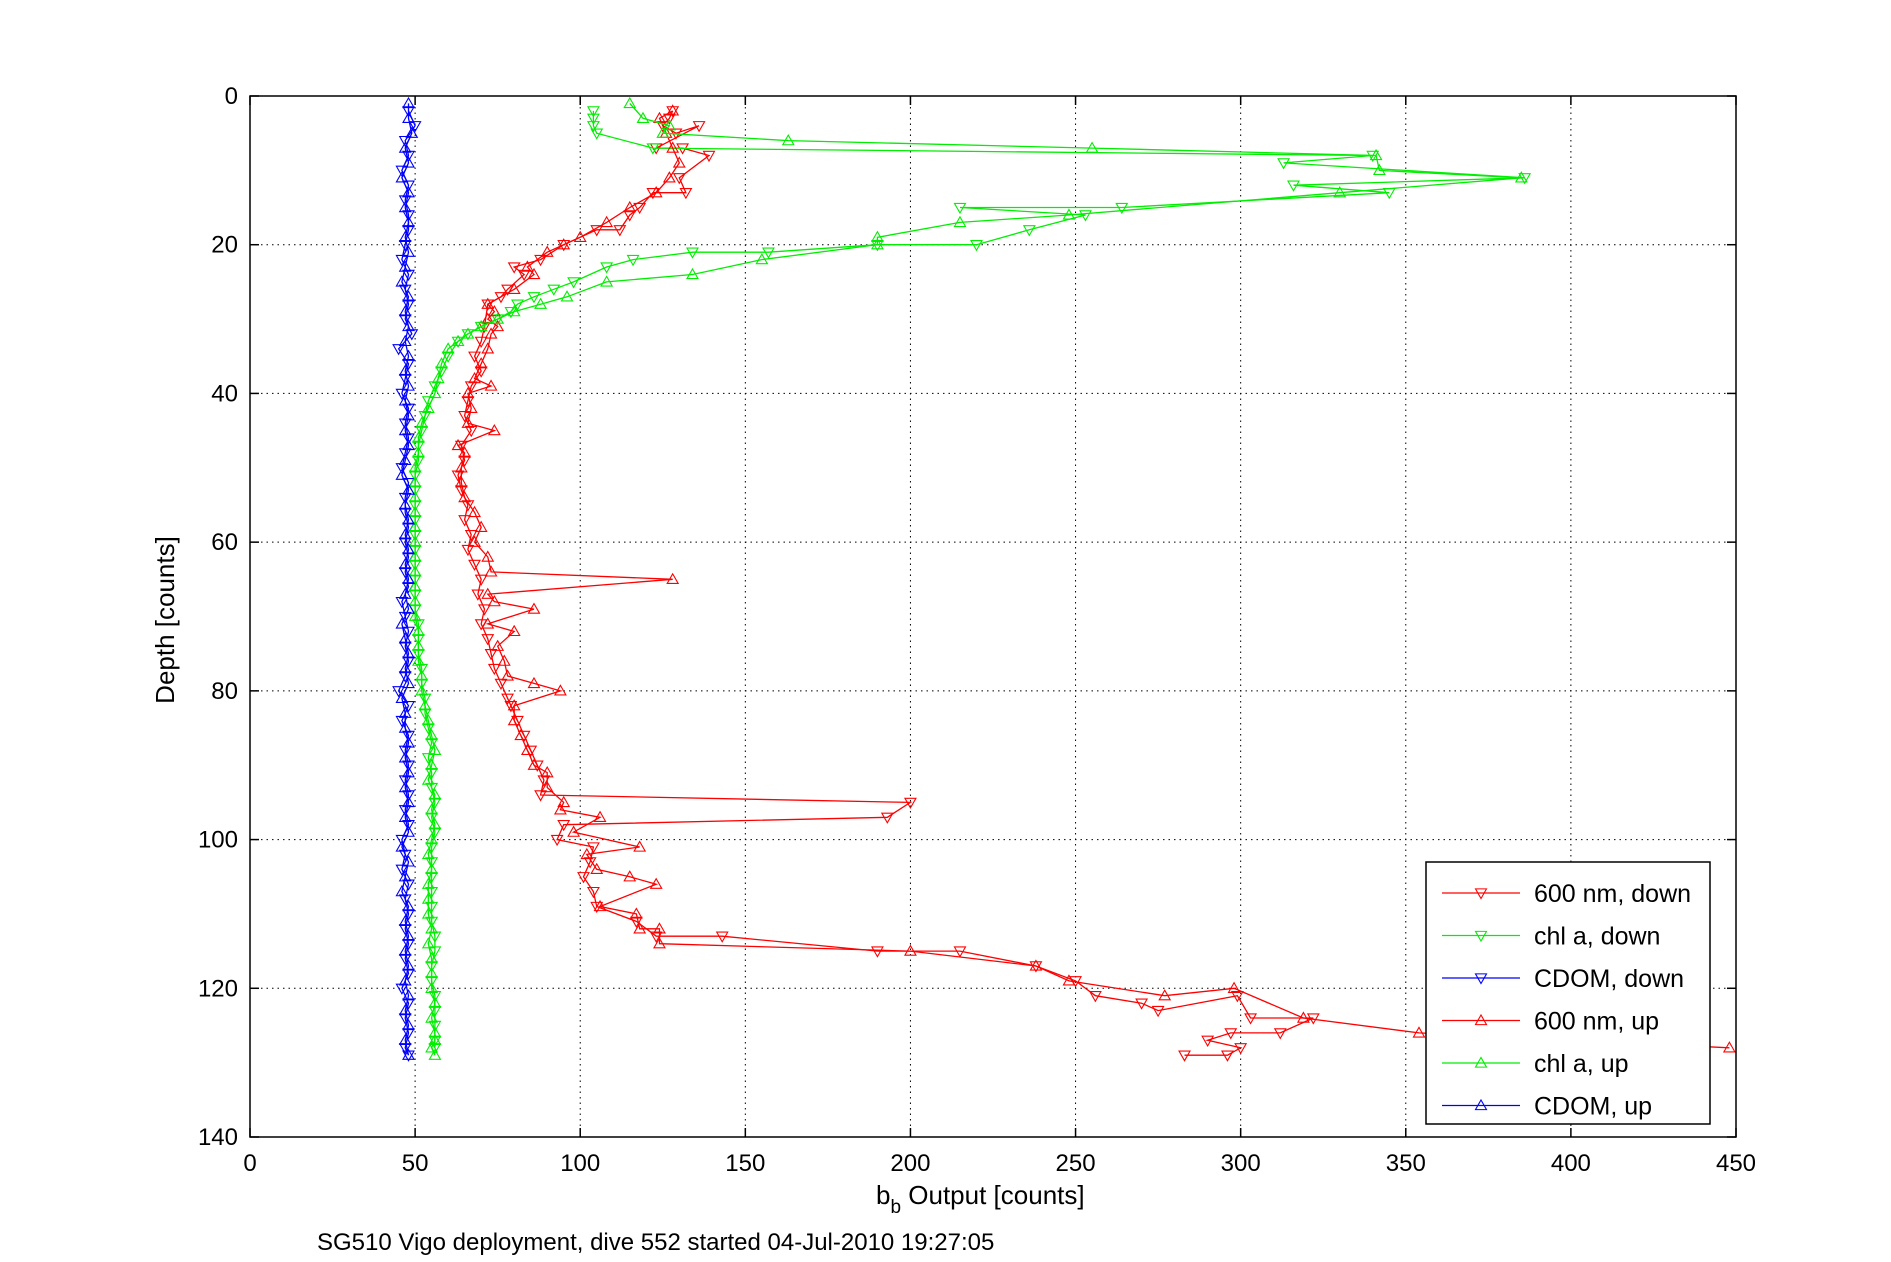  Describe the element at coordinates (218, 988) in the screenshot. I see `y-tick-label: 120` at that location.